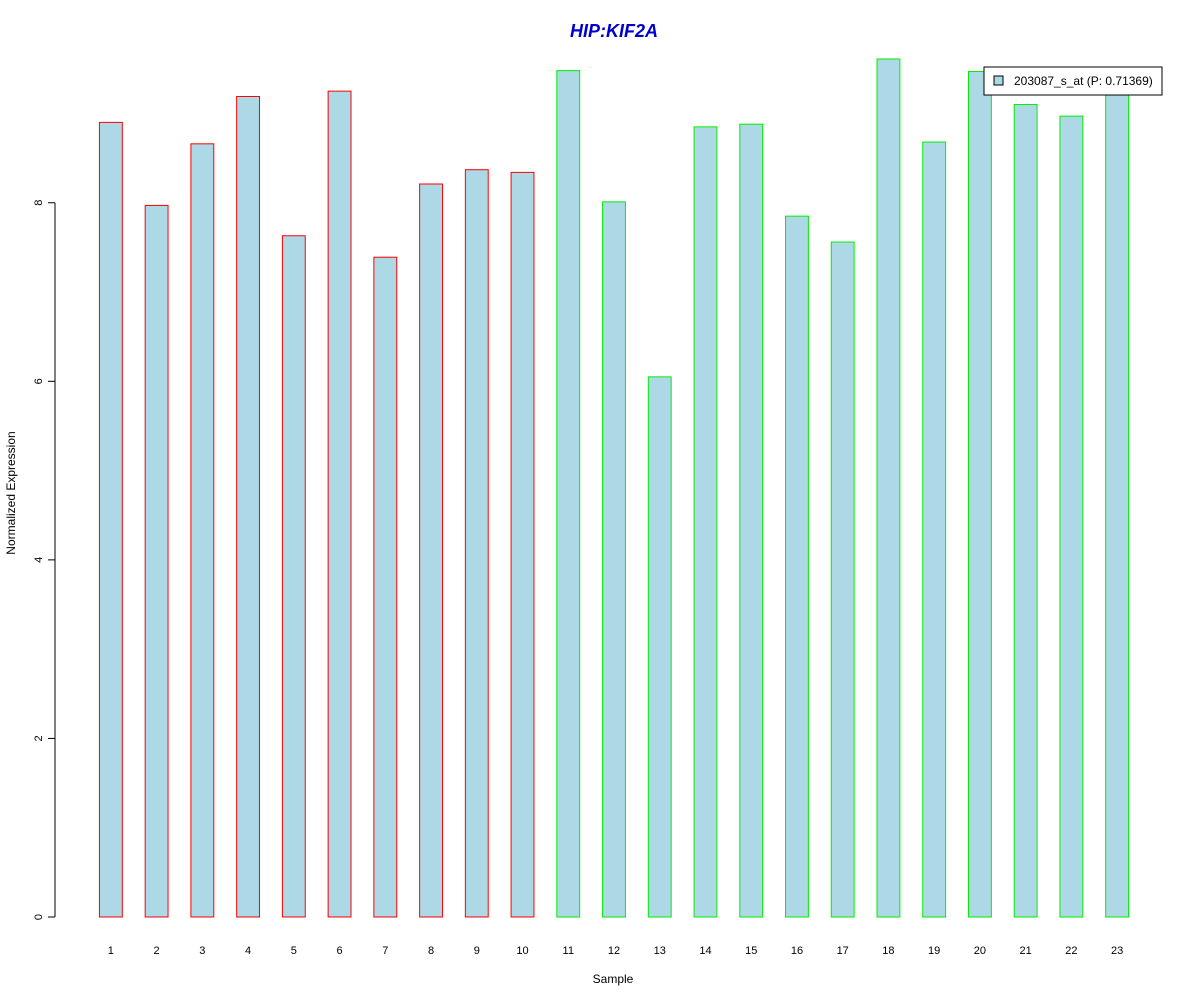 This screenshot has height=1000, width=1200. I want to click on x-tick-label: 3, so click(202, 951).